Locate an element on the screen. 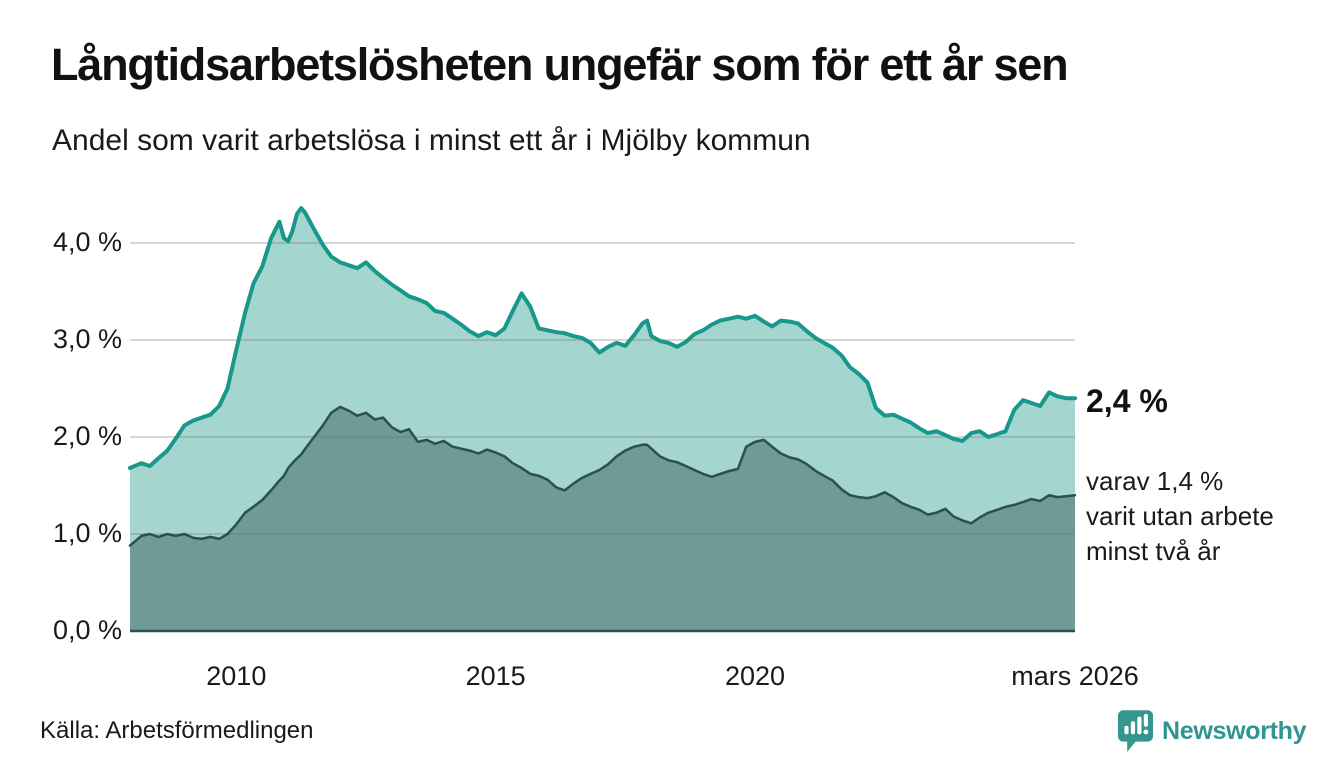 The height and width of the screenshot is (780, 1340). y-axis-label-3: 3,0 % is located at coordinates (87, 339).